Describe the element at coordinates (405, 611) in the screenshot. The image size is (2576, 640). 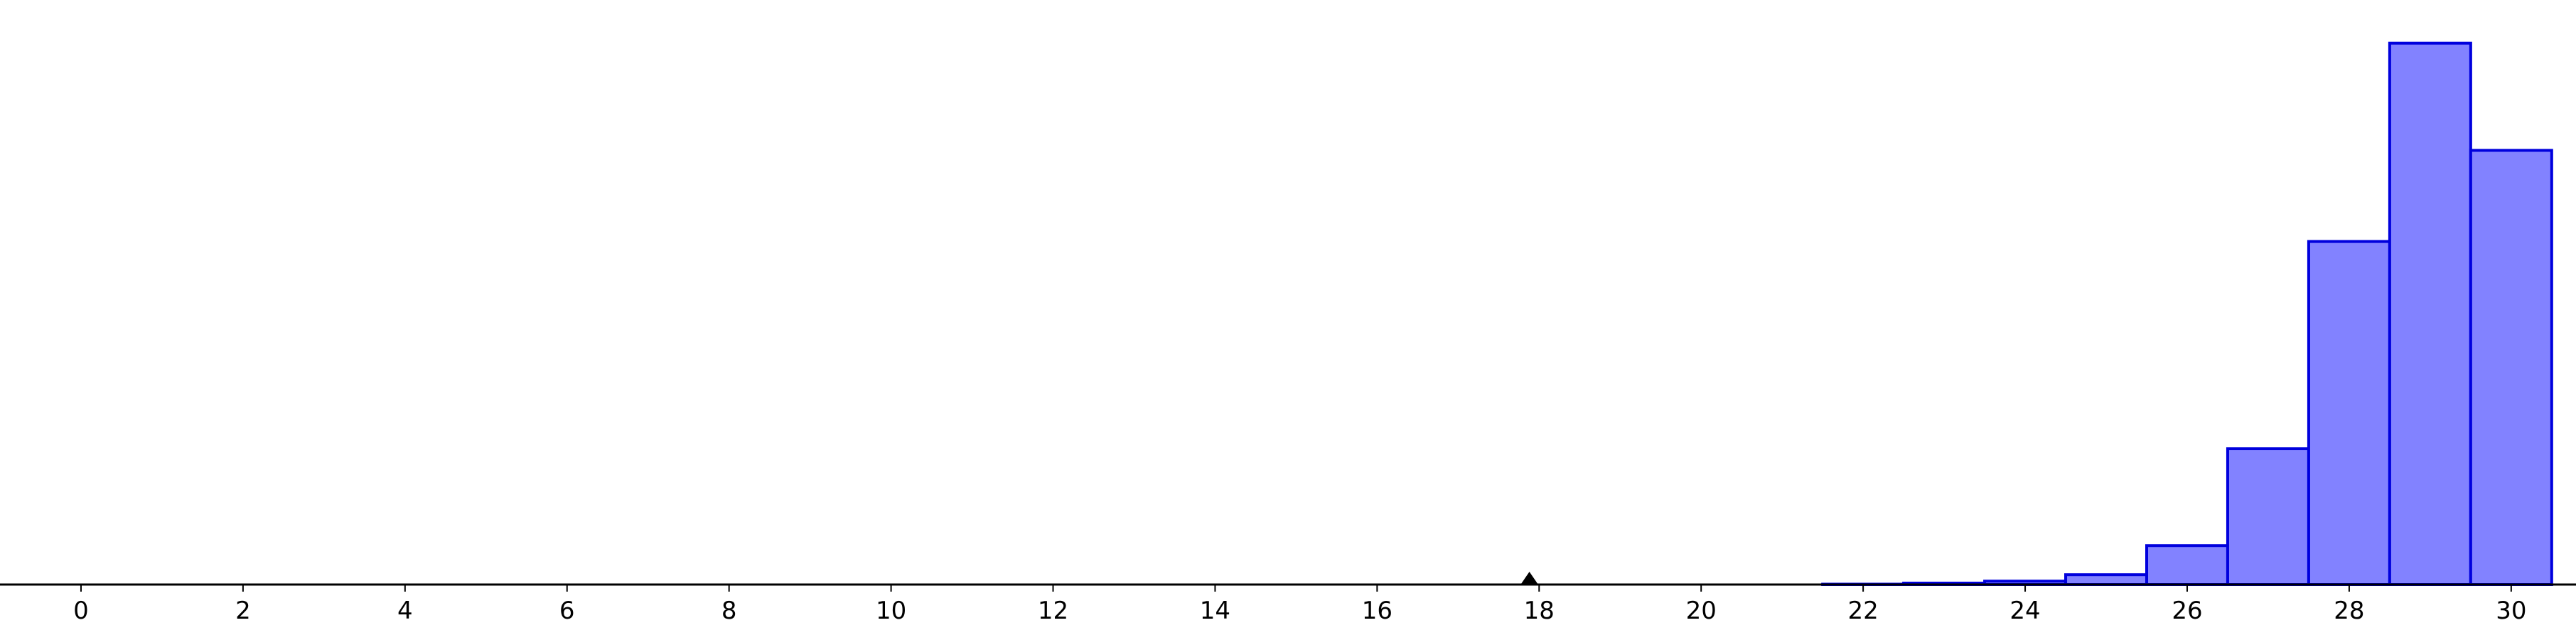
I see `x-tick-label: 4` at that location.